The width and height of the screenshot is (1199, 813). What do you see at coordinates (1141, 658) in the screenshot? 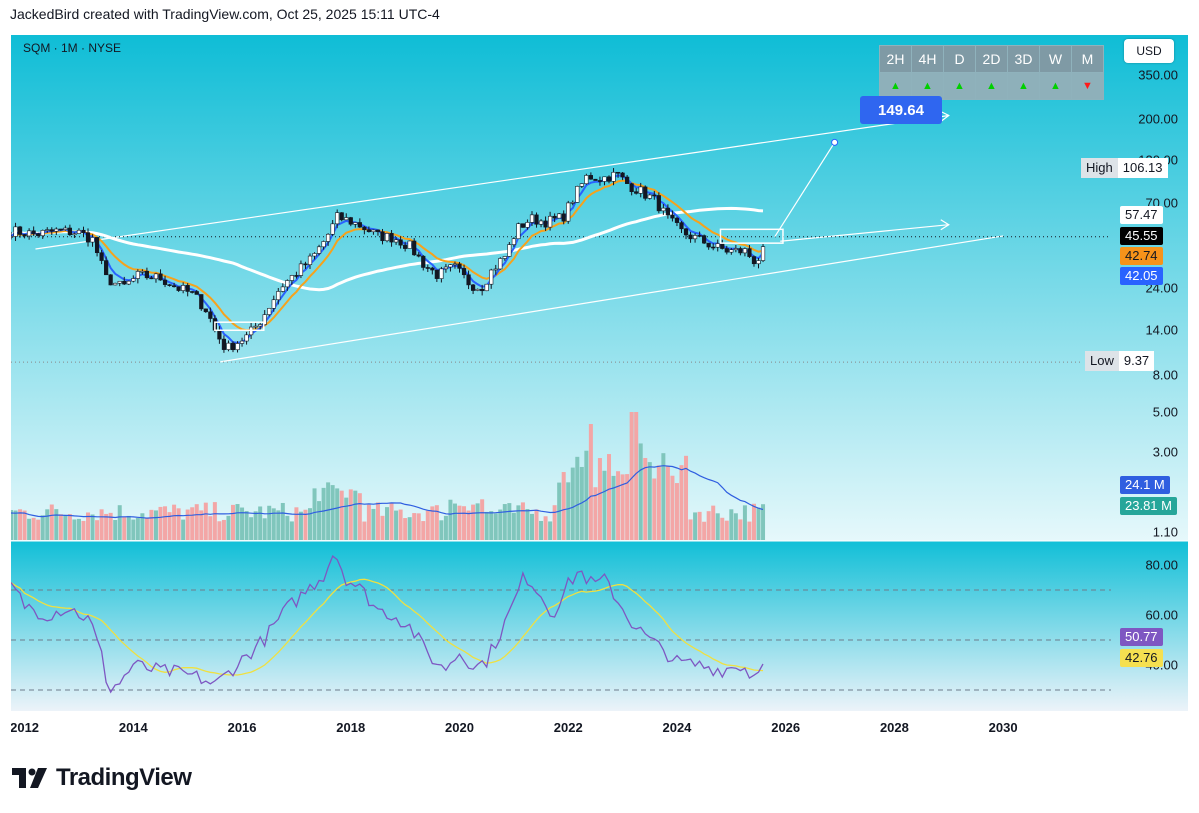
I see `rsi-ma-badge: 42.76` at bounding box center [1141, 658].